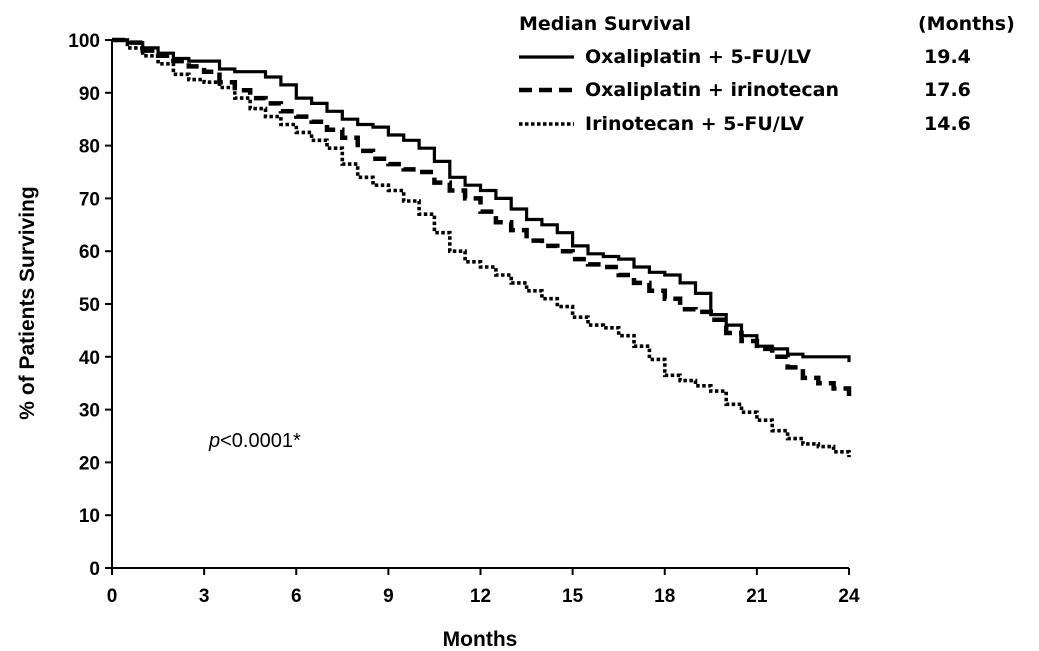 The width and height of the screenshot is (1039, 651). Describe the element at coordinates (947, 124) in the screenshot. I see `legend-median-value: 14.6` at that location.